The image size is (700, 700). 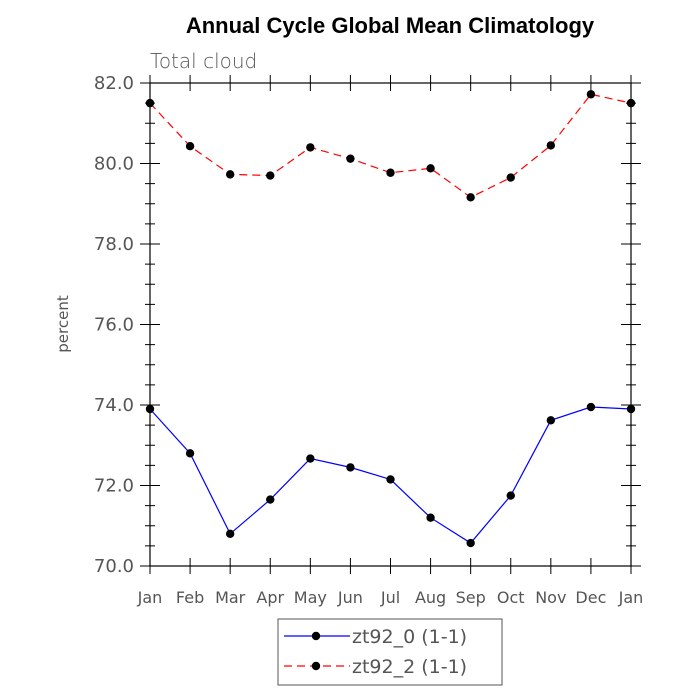 What do you see at coordinates (114, 244) in the screenshot?
I see `y-tick-label: 78.0` at bounding box center [114, 244].